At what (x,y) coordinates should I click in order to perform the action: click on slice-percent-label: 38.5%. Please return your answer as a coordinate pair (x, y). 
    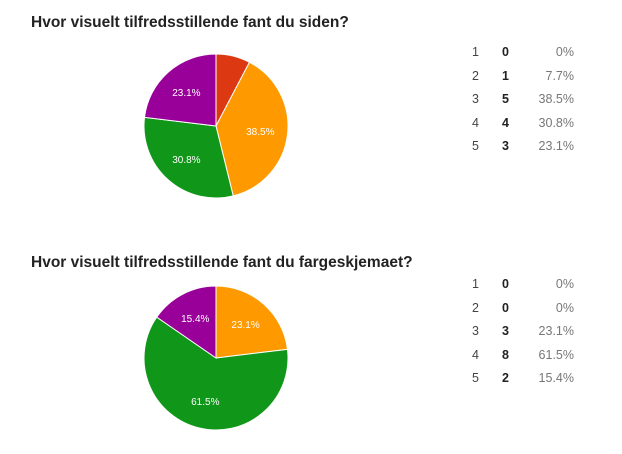
    Looking at the image, I should click on (260, 132).